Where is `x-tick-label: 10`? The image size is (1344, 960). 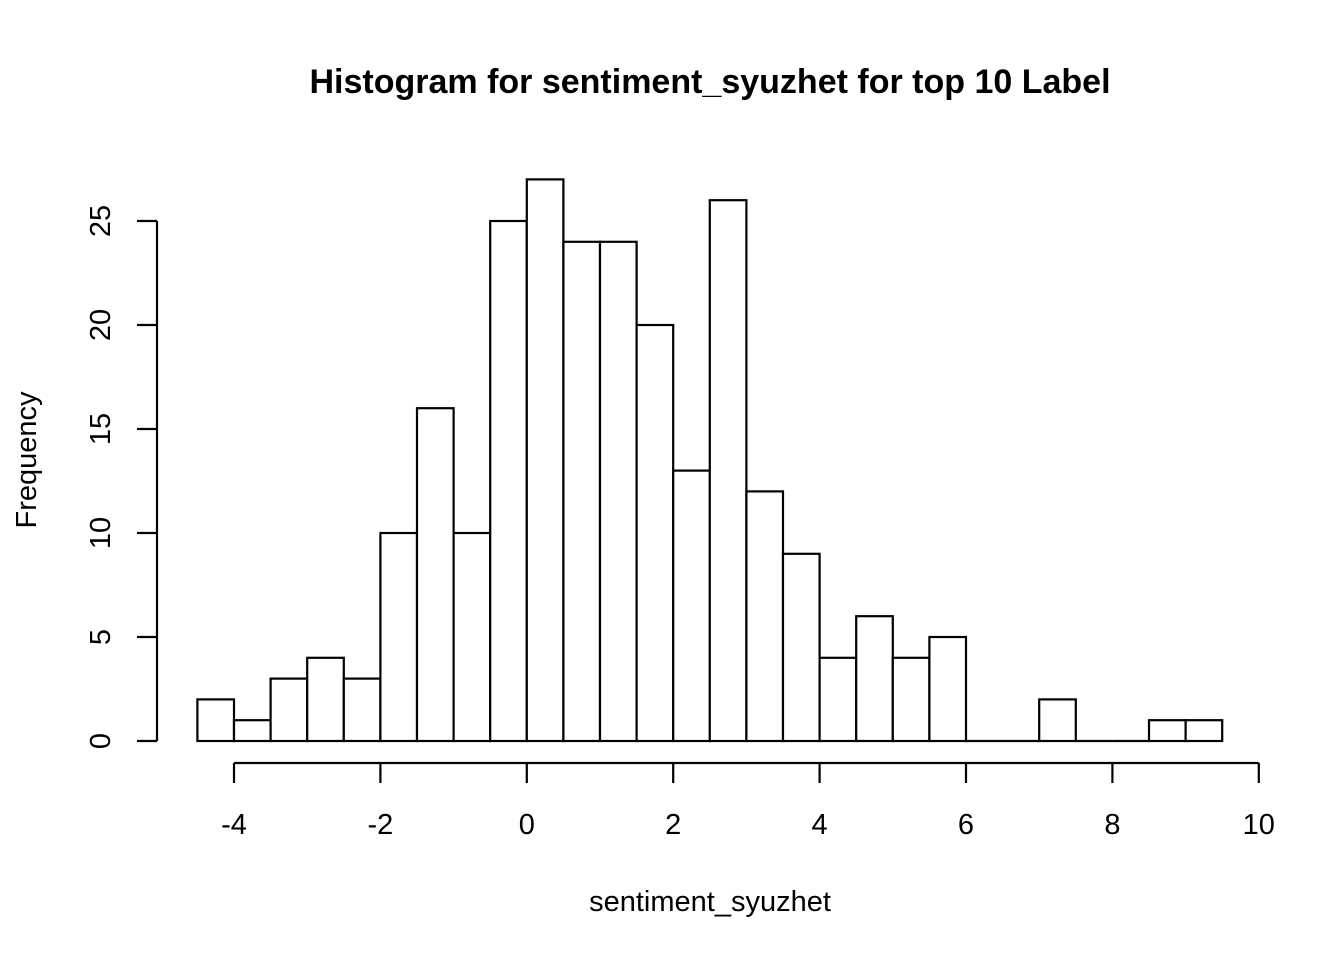
x-tick-label: 10 is located at coordinates (1259, 825).